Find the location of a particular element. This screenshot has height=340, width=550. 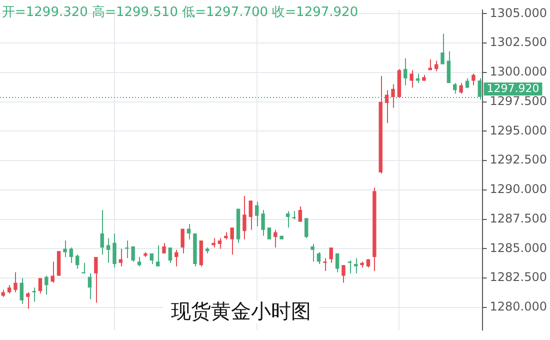

y-tick-label: 1280.000 is located at coordinates (519, 307).